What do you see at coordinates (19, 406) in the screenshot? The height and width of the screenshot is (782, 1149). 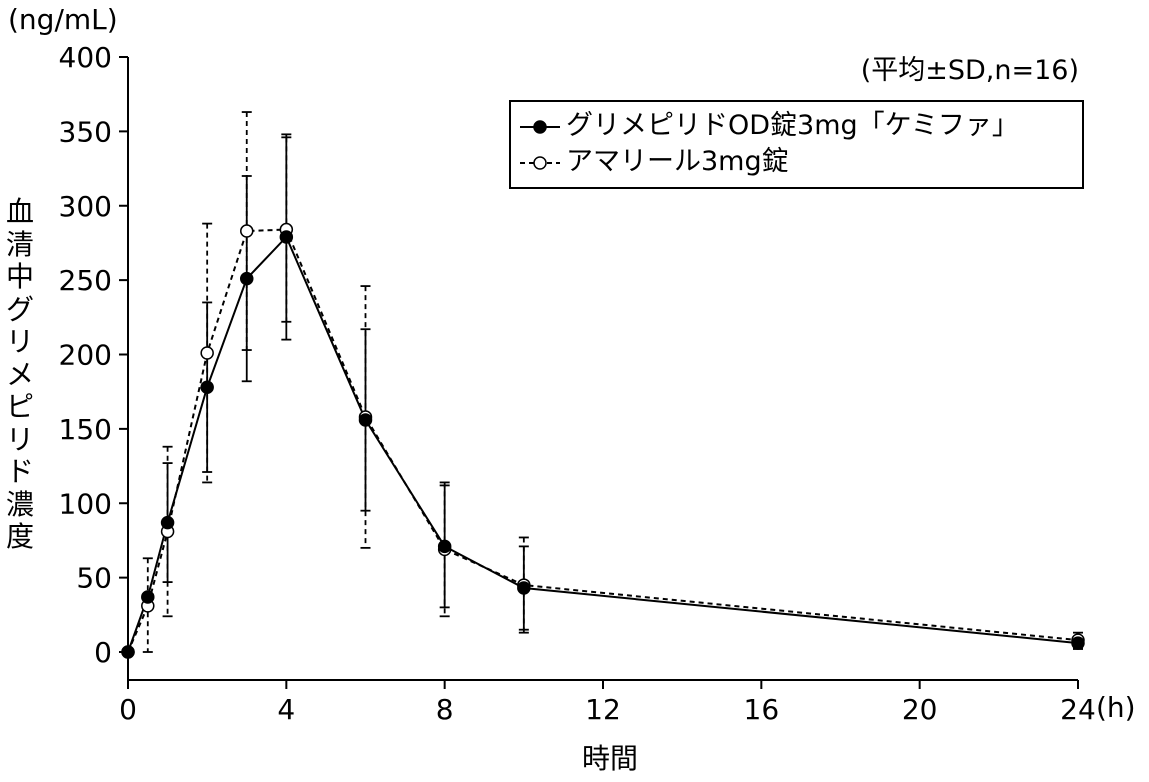 I see `y-axis-label-char: ピ` at bounding box center [19, 406].